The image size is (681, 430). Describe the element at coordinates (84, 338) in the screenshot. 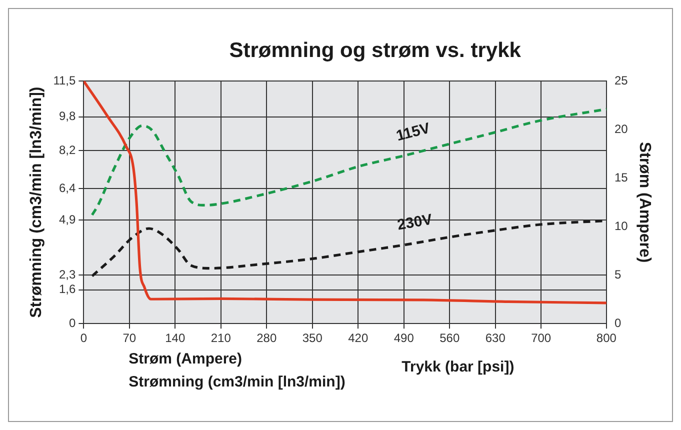

I see `x-tick-label: 0` at that location.